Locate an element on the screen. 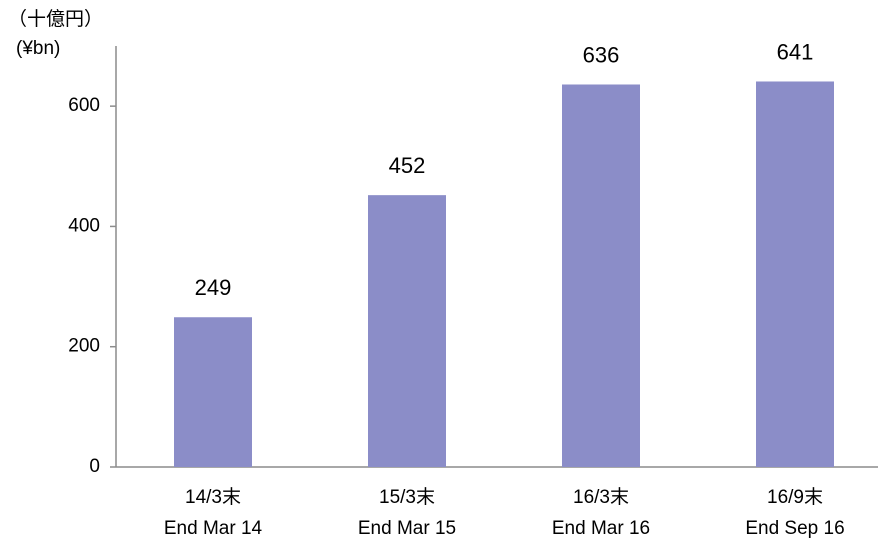 The height and width of the screenshot is (555, 890). x-tick-label: End Mar 15 is located at coordinates (407, 528).